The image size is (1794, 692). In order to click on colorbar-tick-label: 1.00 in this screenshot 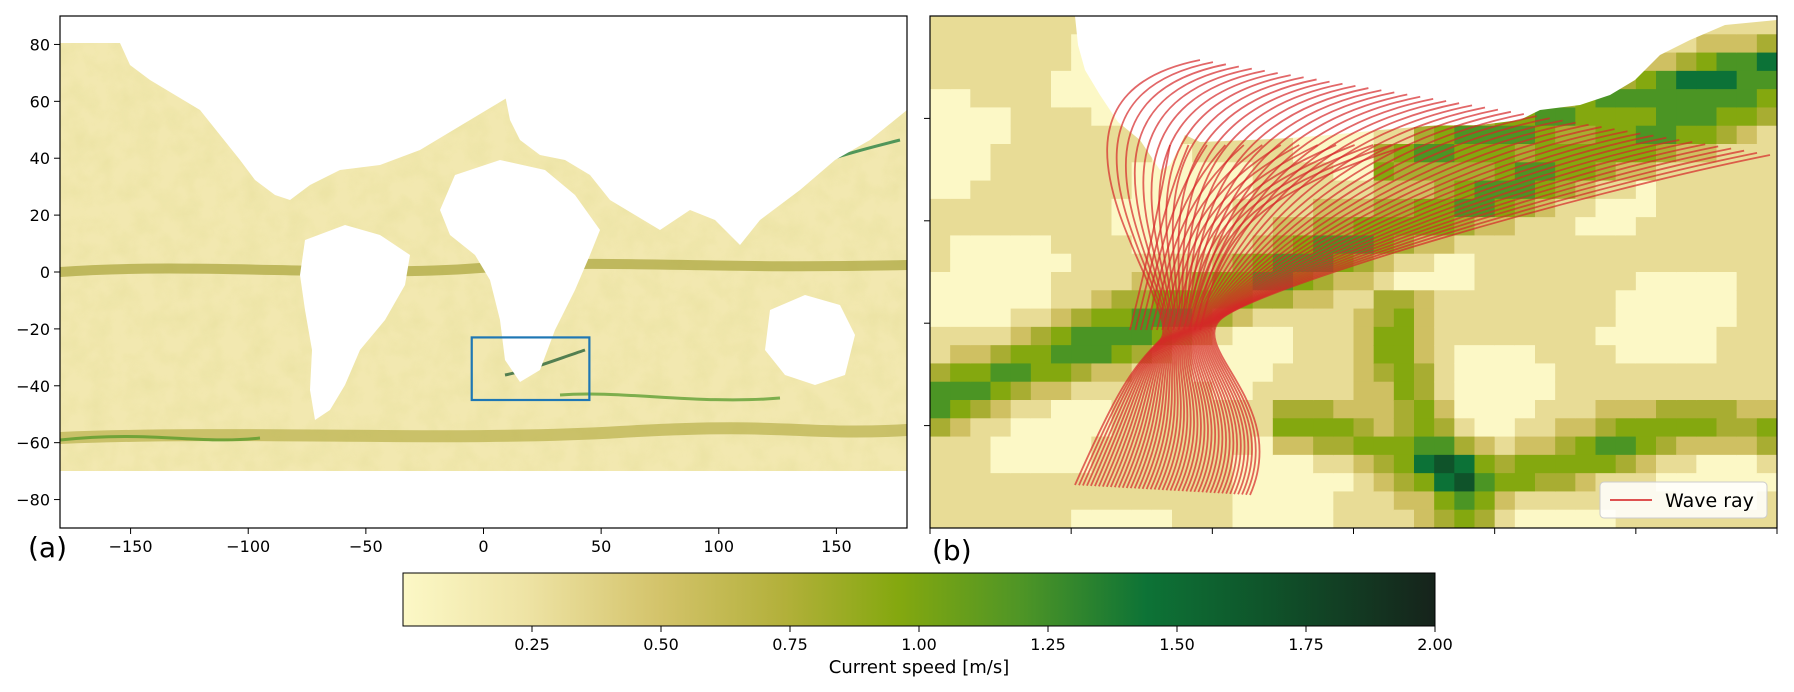, I will do `click(919, 644)`.